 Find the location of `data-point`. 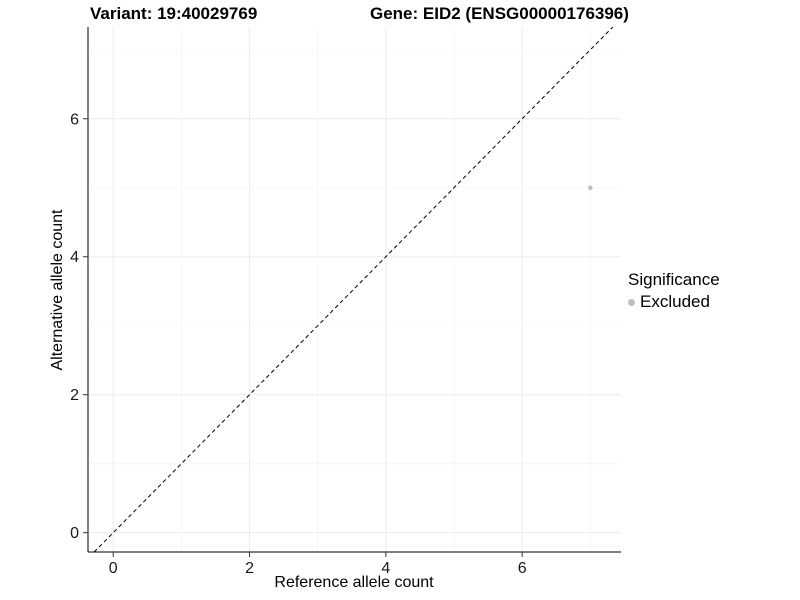

data-point is located at coordinates (590, 188).